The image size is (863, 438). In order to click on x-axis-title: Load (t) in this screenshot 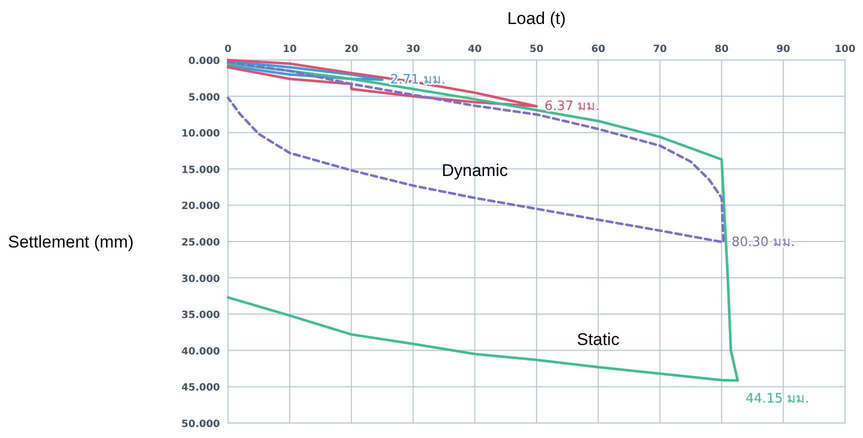, I will do `click(536, 18)`.